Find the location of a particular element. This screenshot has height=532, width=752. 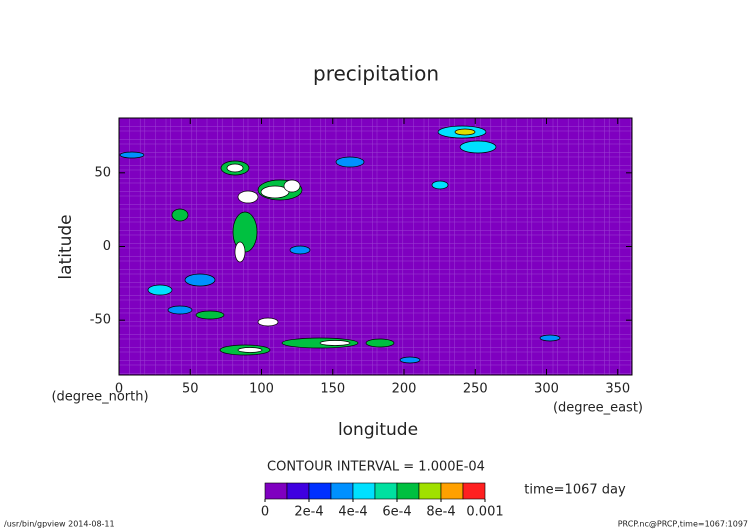

colorbar-label: 0 is located at coordinates (265, 512).